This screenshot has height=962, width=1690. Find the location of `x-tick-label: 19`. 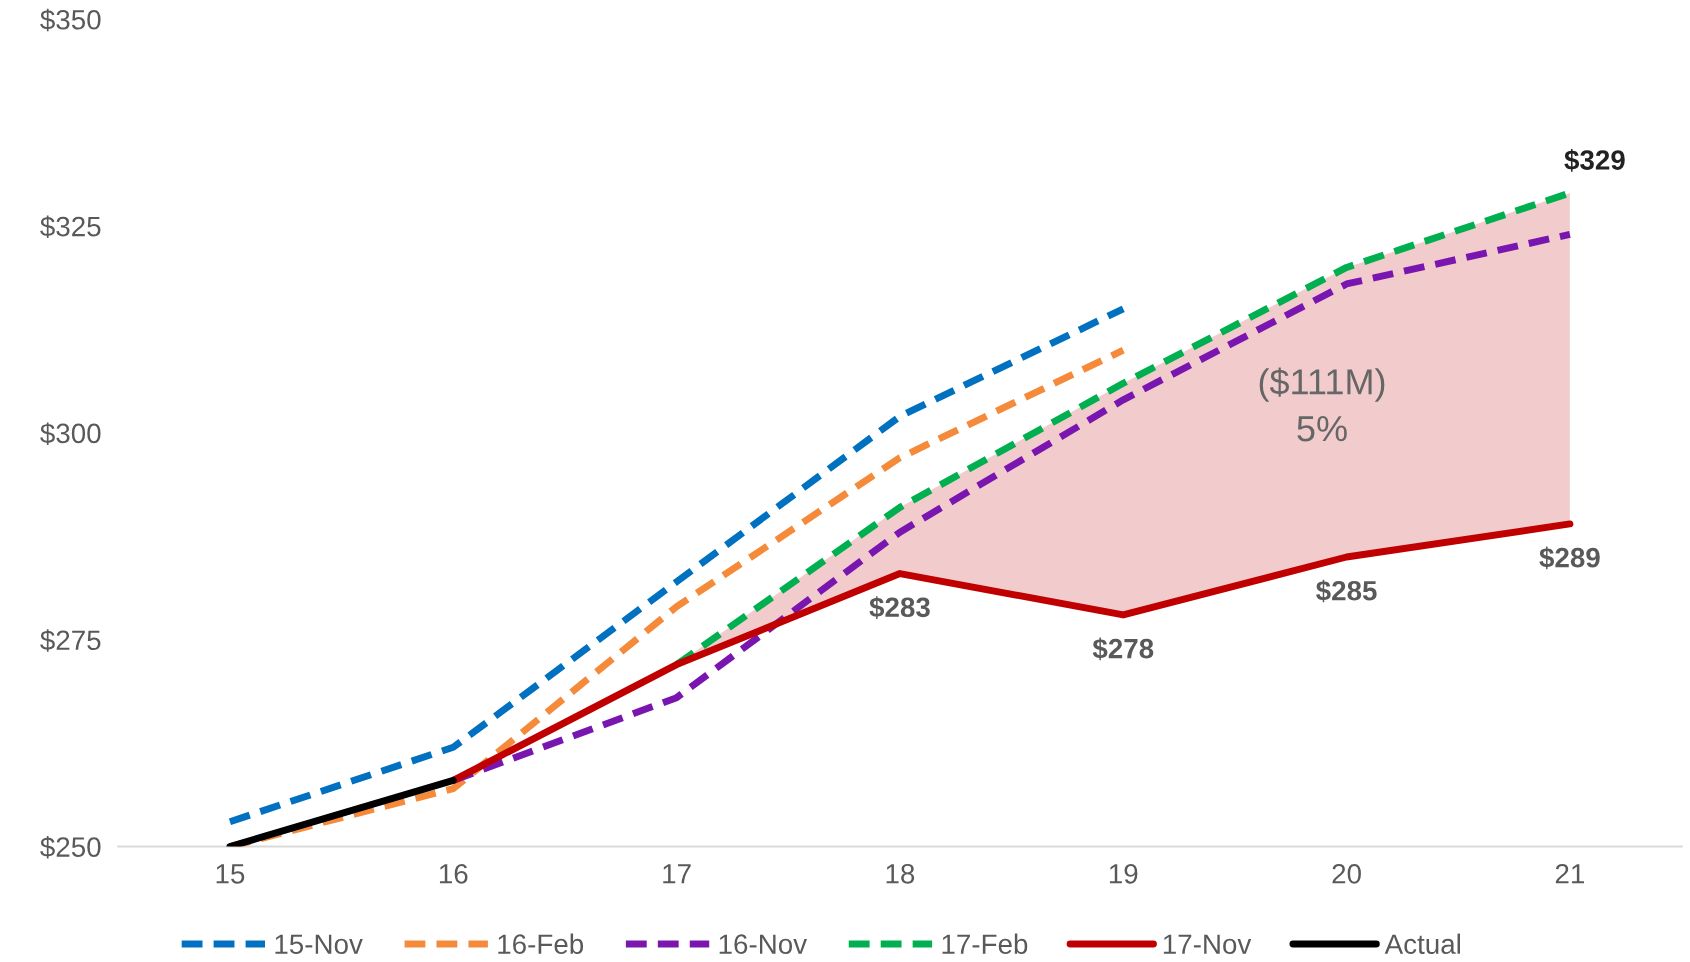

x-tick-label: 19 is located at coordinates (1123, 873).